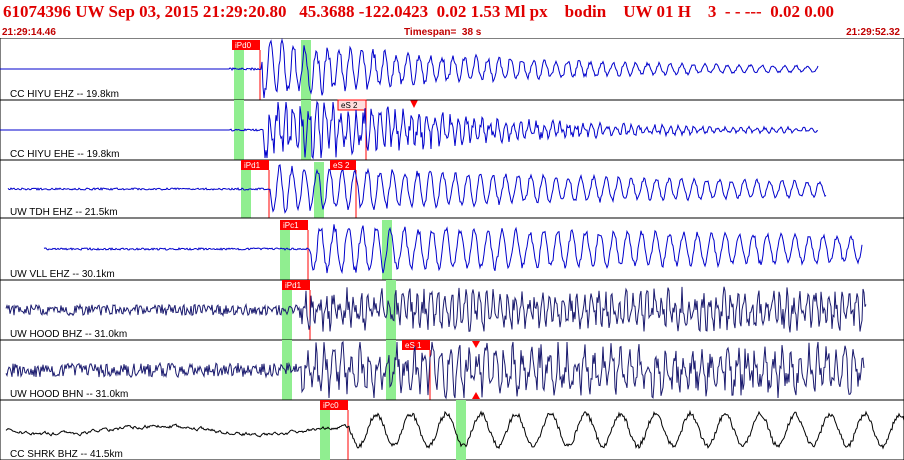 The width and height of the screenshot is (904, 460). I want to click on trace-station-label: UW TDH EHZ -- 21.5km, so click(64, 212).